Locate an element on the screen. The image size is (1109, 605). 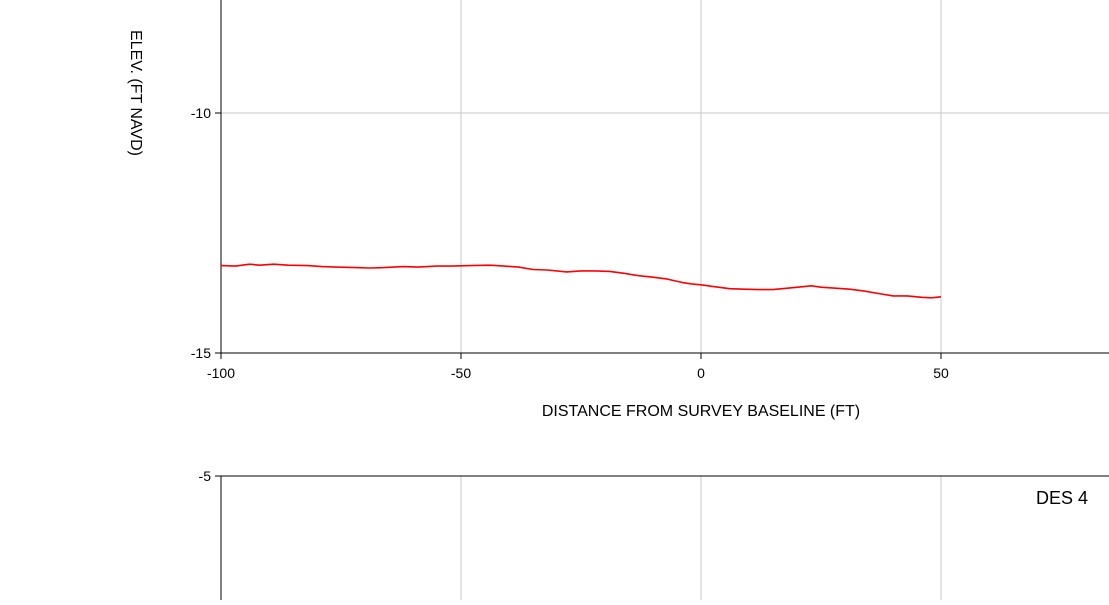
x-tick-label: 0 is located at coordinates (701, 373).